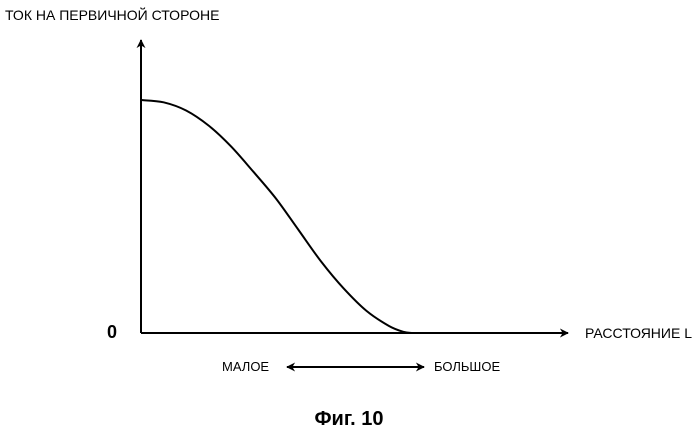  What do you see at coordinates (245, 366) in the screenshot?
I see `small-distance-label: МАЛОЕ` at bounding box center [245, 366].